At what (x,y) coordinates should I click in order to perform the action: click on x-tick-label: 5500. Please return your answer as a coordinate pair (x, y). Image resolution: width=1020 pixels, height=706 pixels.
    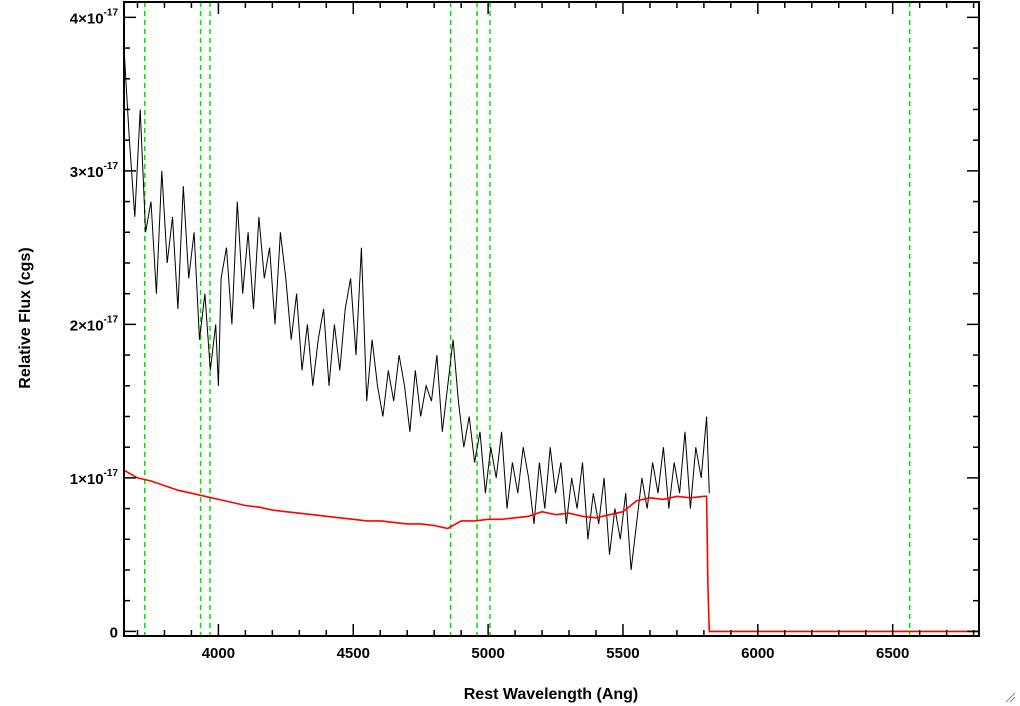
    Looking at the image, I should click on (622, 653).